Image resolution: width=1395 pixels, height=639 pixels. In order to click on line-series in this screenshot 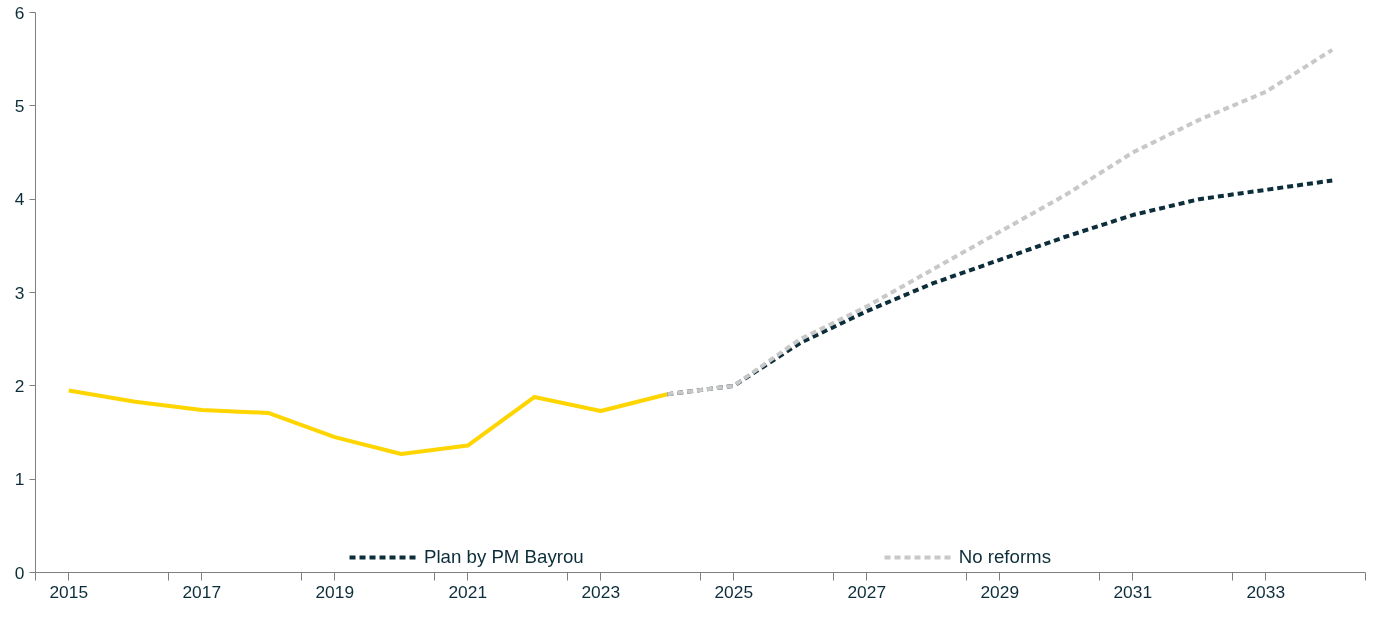, I will do `click(368, 422)`.